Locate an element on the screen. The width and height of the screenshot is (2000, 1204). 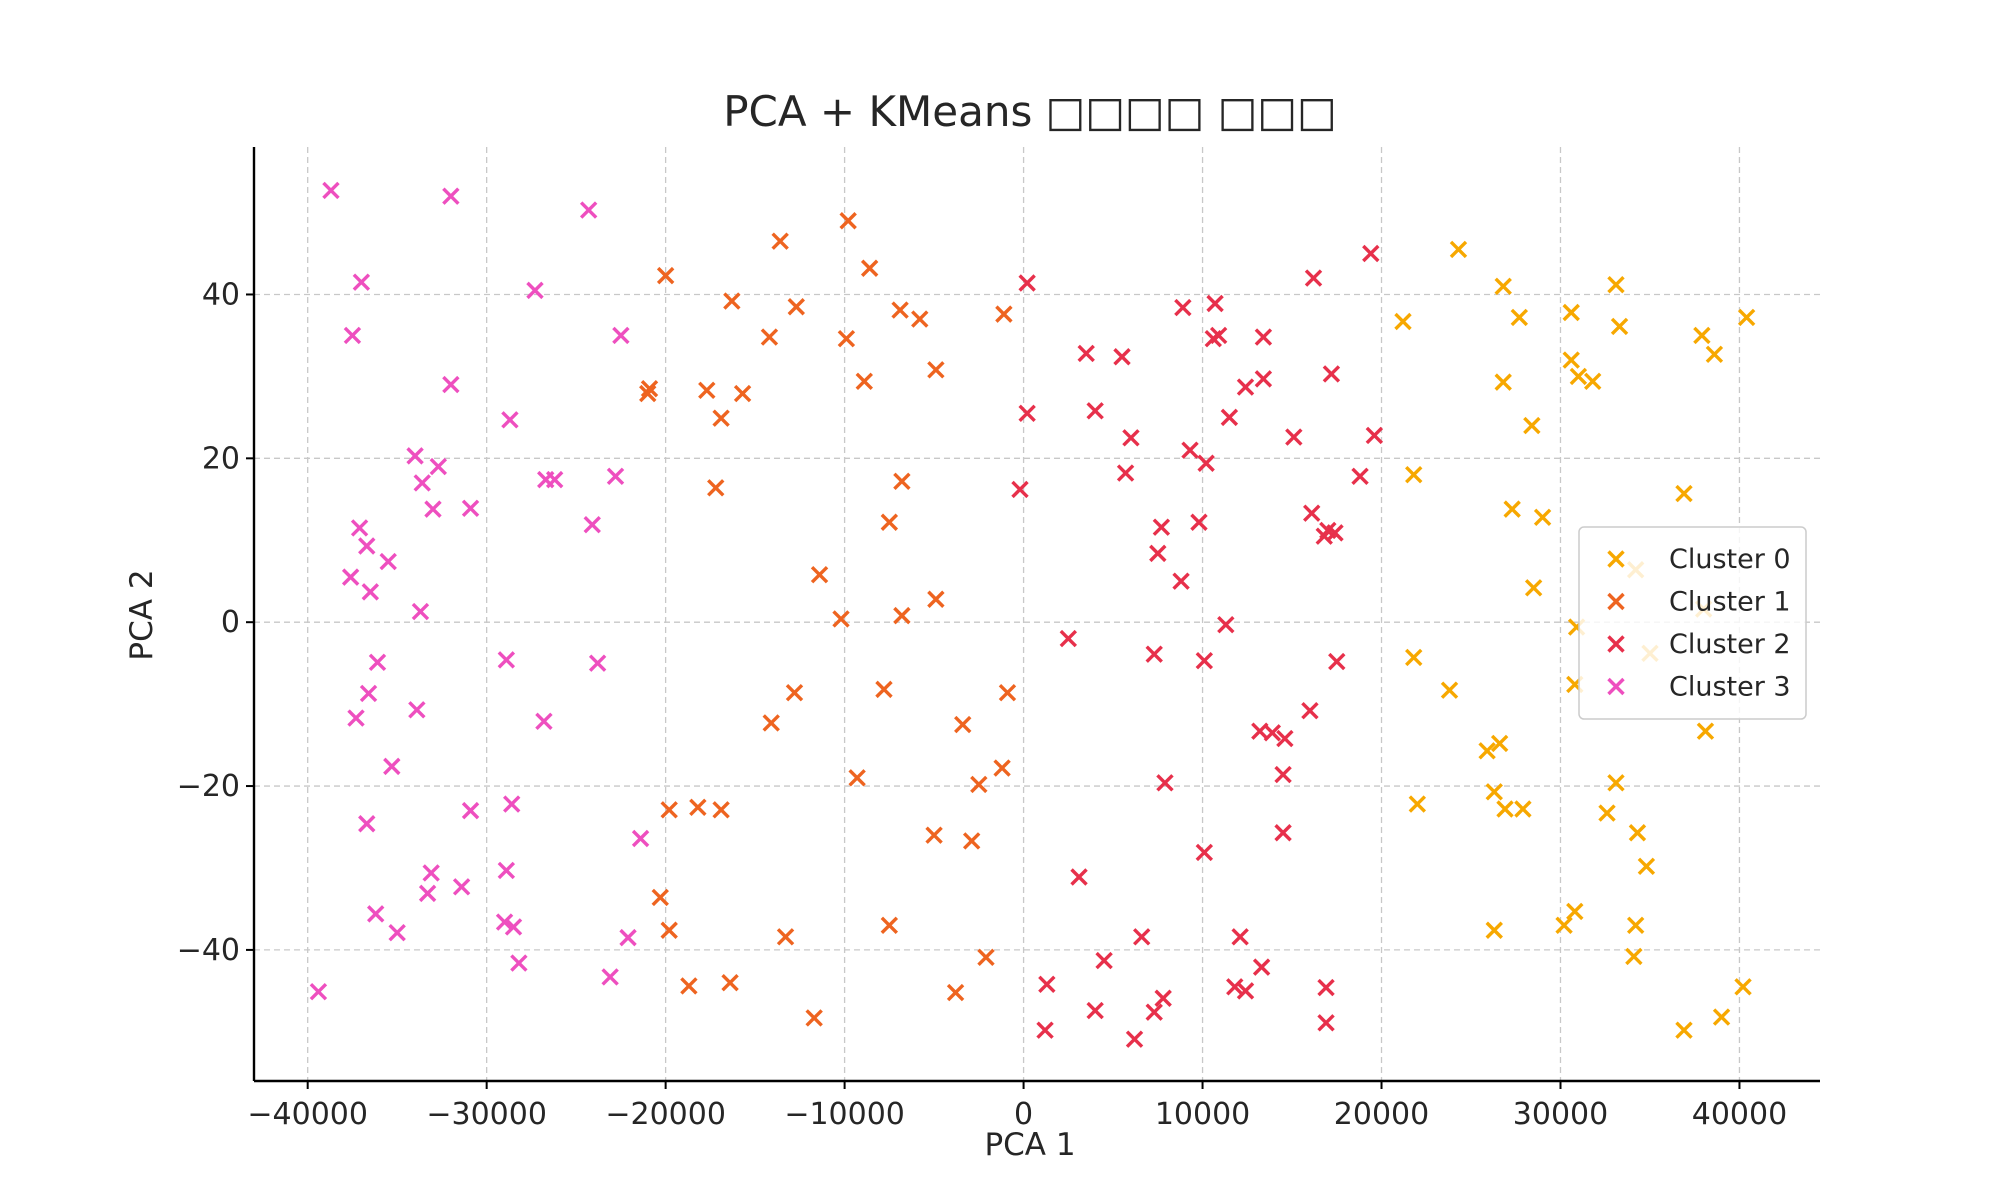
x-tick-label: −20000 is located at coordinates (665, 1114).